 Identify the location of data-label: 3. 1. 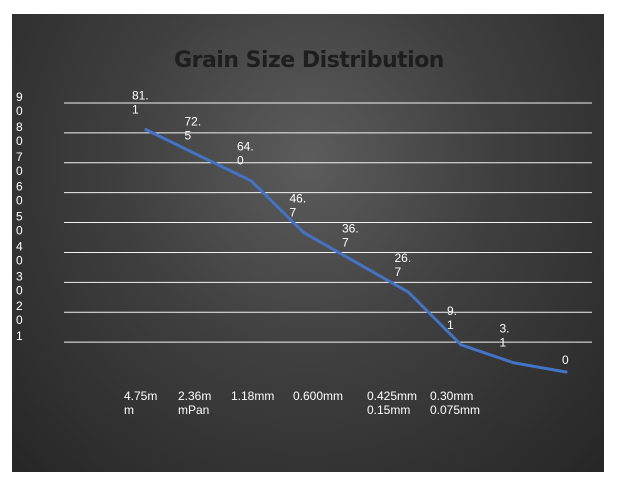
(505, 336).